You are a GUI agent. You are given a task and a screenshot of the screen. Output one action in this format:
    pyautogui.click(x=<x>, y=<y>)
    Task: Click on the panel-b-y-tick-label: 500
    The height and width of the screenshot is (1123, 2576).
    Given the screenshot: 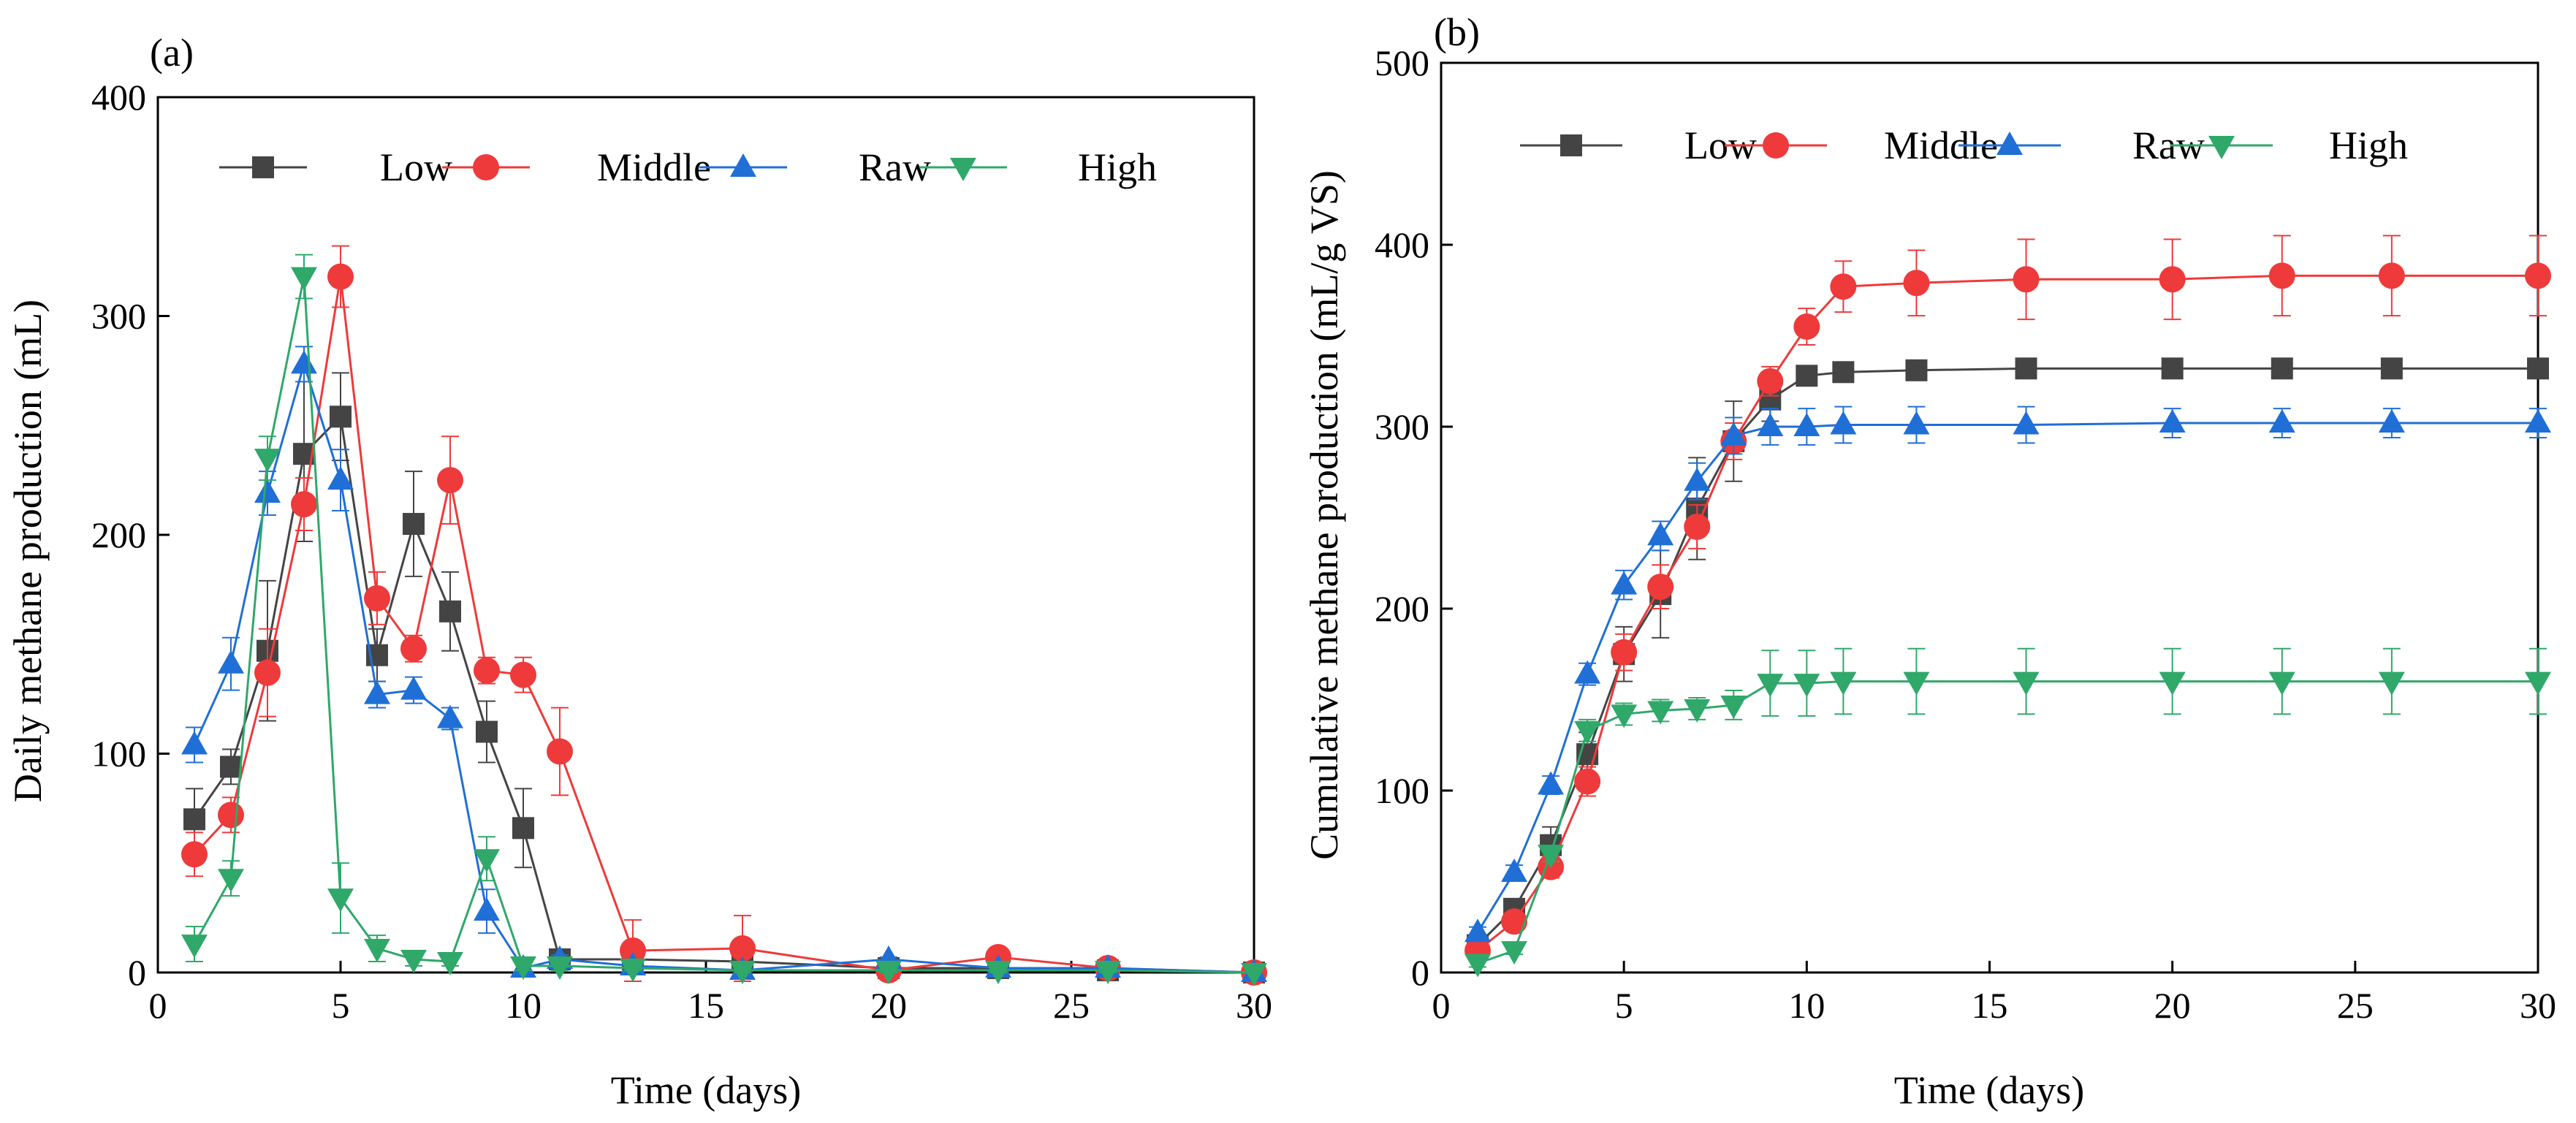 What is the action you would take?
    pyautogui.click(x=1402, y=62)
    